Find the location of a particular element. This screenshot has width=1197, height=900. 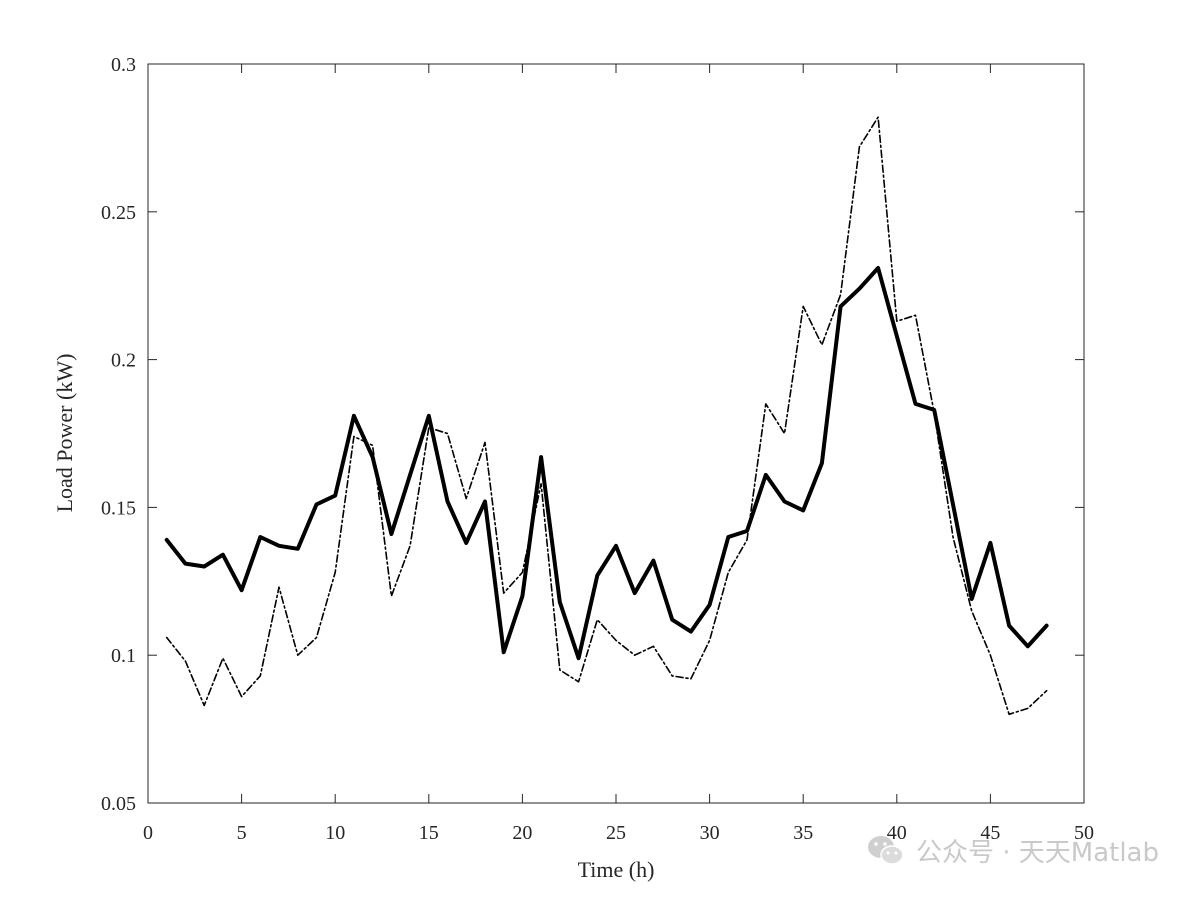

y-tick-label: 0.2 is located at coordinates (123, 361).